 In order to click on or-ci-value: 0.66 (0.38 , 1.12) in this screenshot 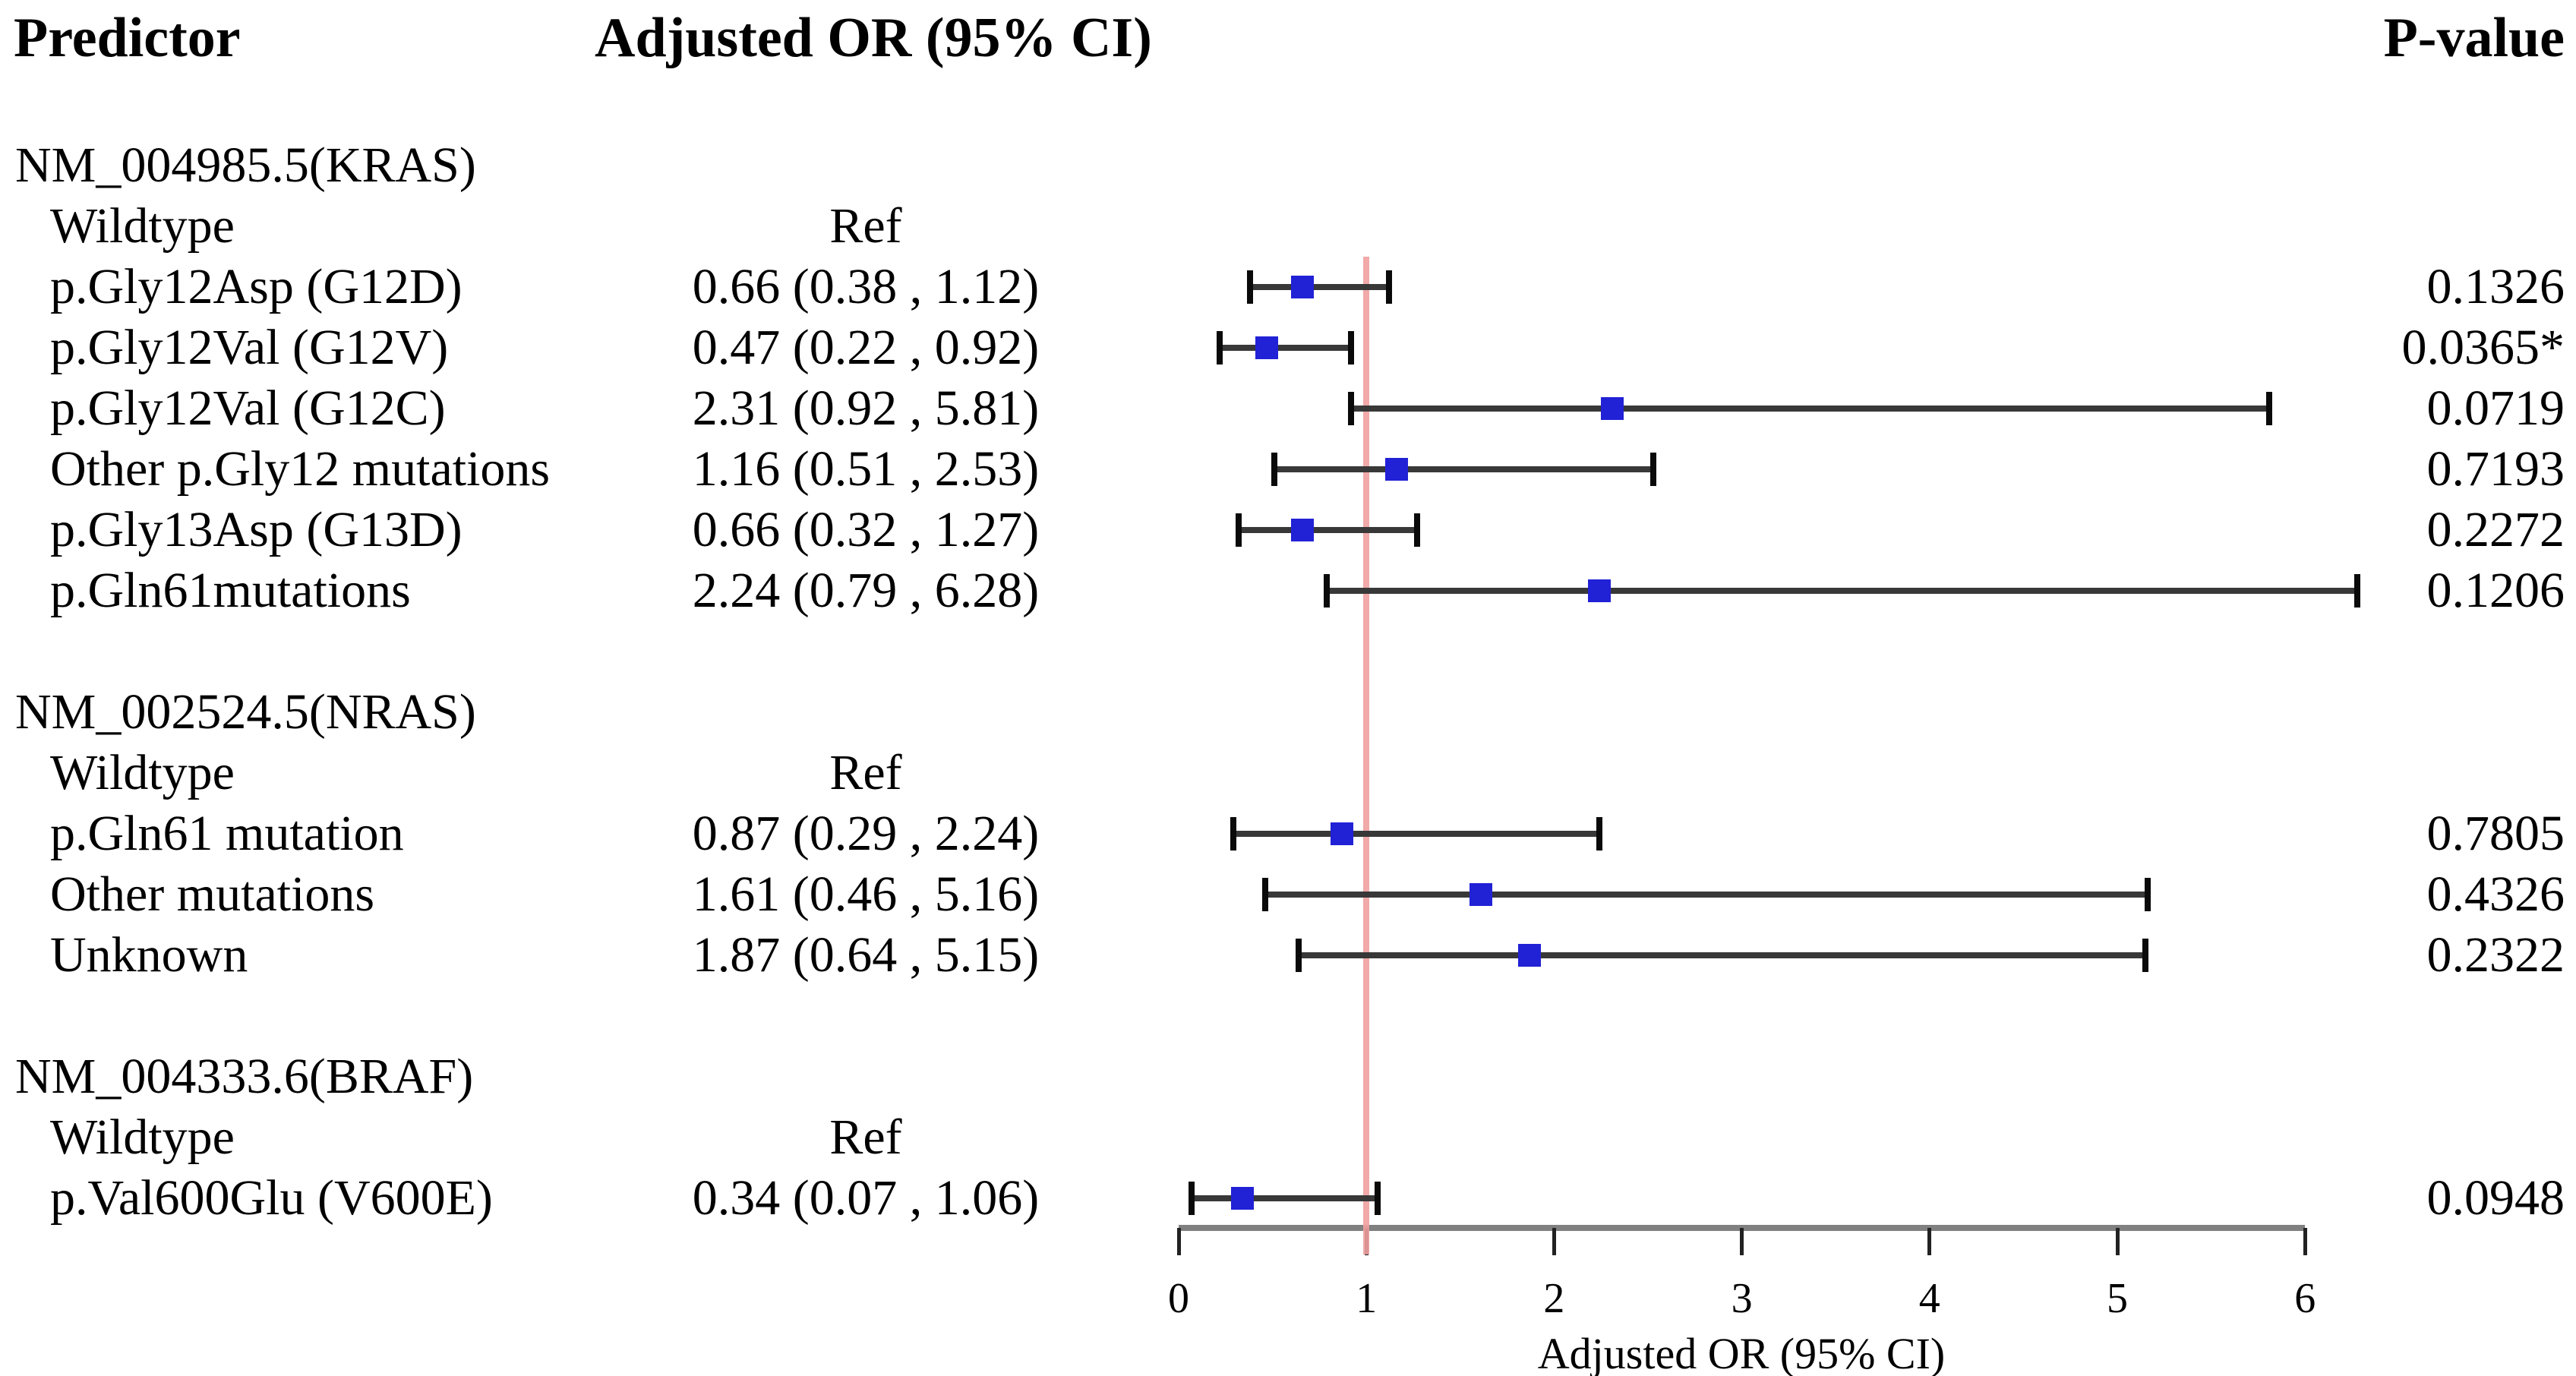, I will do `click(866, 286)`.